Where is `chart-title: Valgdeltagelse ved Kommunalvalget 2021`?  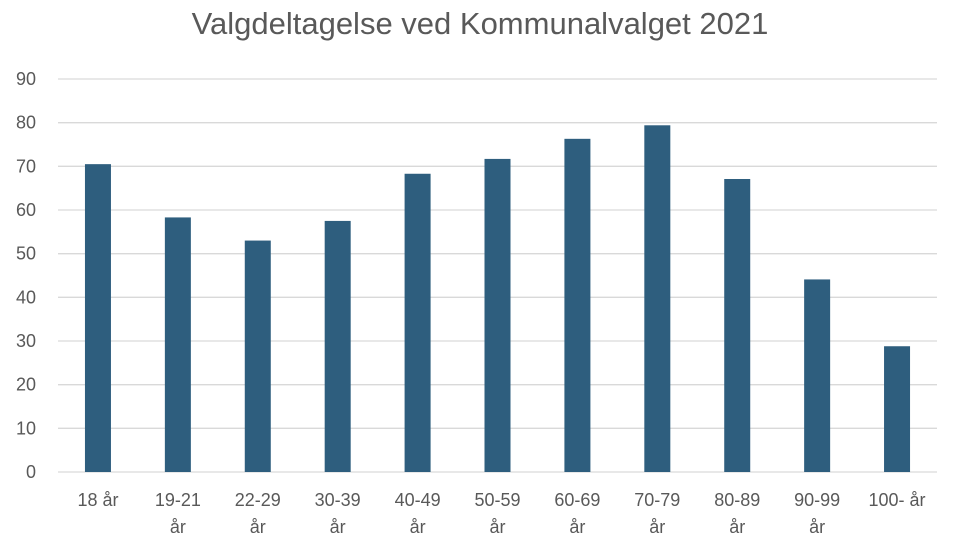 chart-title: Valgdeltagelse ved Kommunalvalget 2021 is located at coordinates (480, 23).